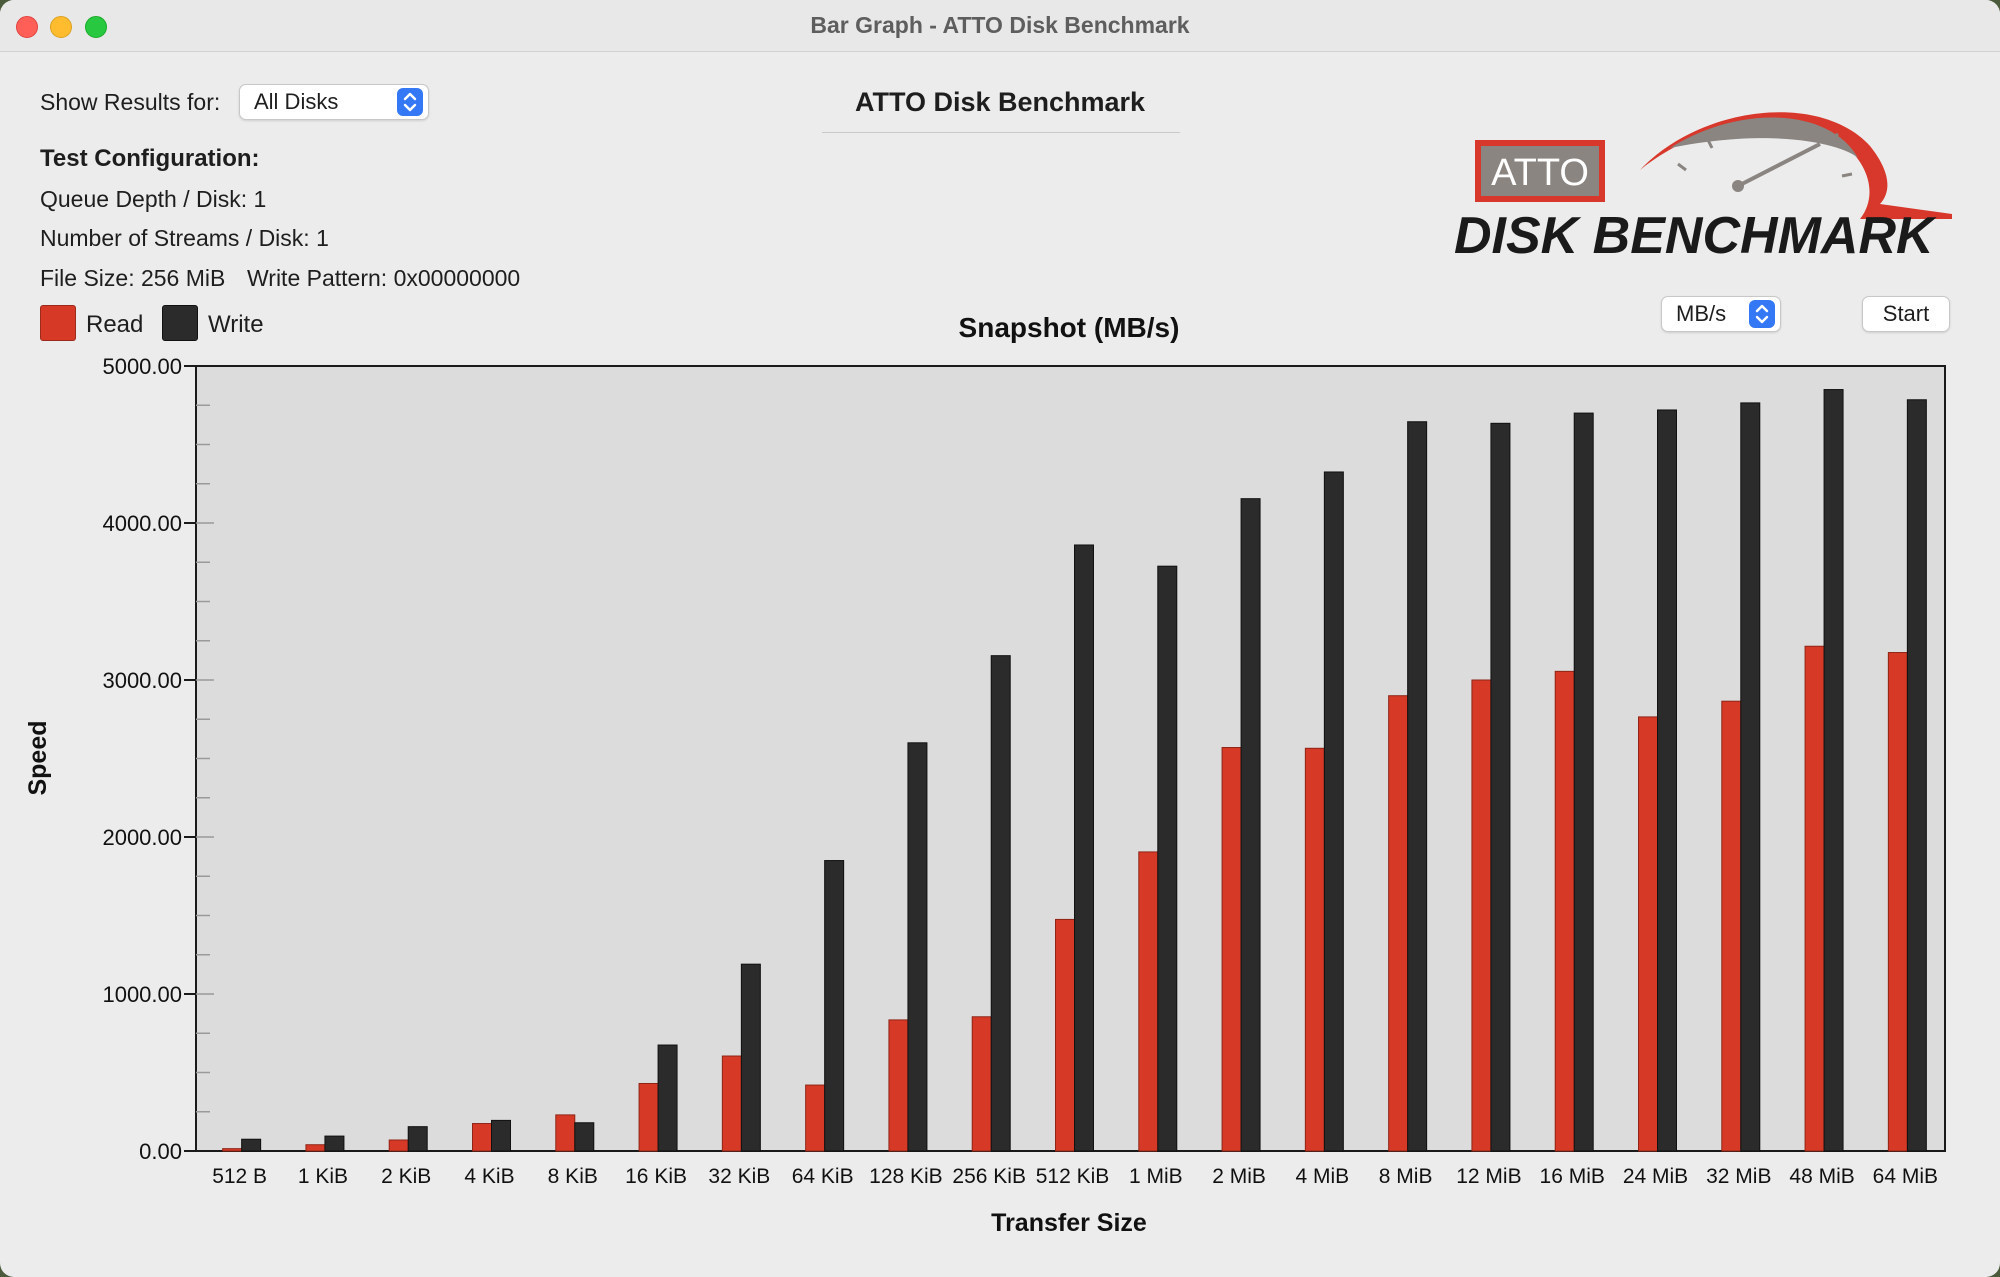  What do you see at coordinates (153, 199) in the screenshot?
I see `queue-depth-text: Queue Depth / Disk: 1` at bounding box center [153, 199].